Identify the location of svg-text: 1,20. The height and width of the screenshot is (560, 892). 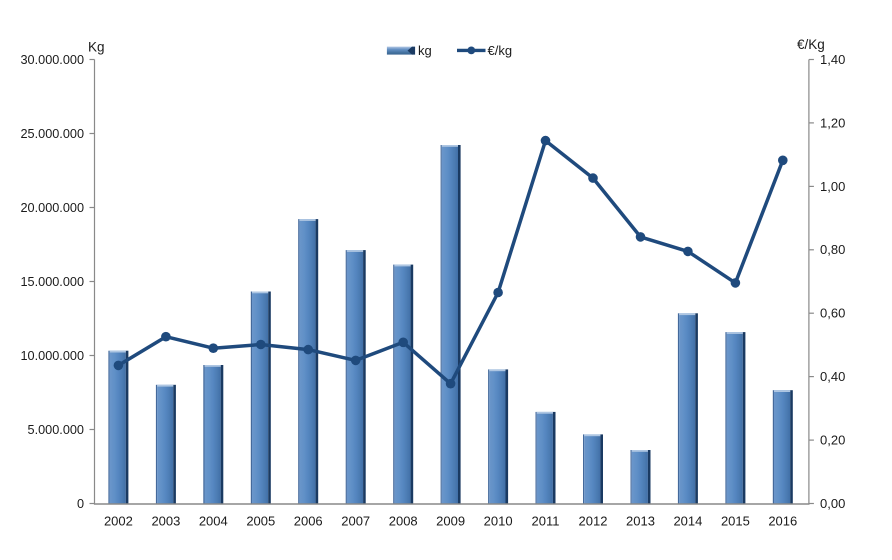
(832, 122).